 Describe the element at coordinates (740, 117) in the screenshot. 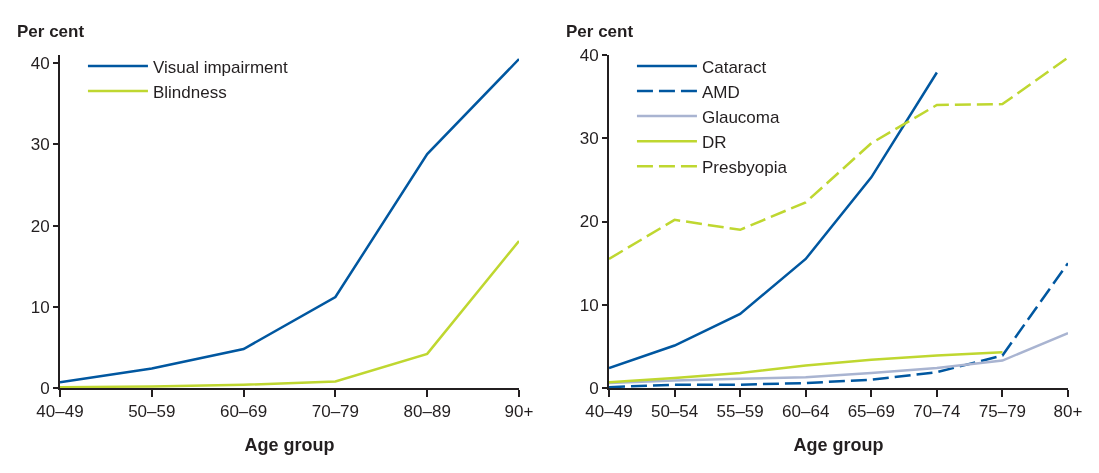

I see `legend-label: Glaucoma` at that location.